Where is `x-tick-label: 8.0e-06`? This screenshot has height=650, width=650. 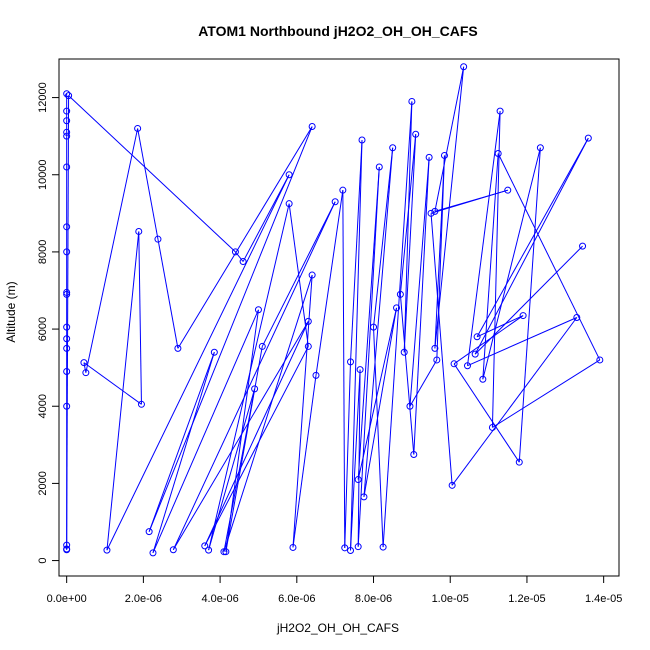 x-tick-label: 8.0e-06 is located at coordinates (373, 599).